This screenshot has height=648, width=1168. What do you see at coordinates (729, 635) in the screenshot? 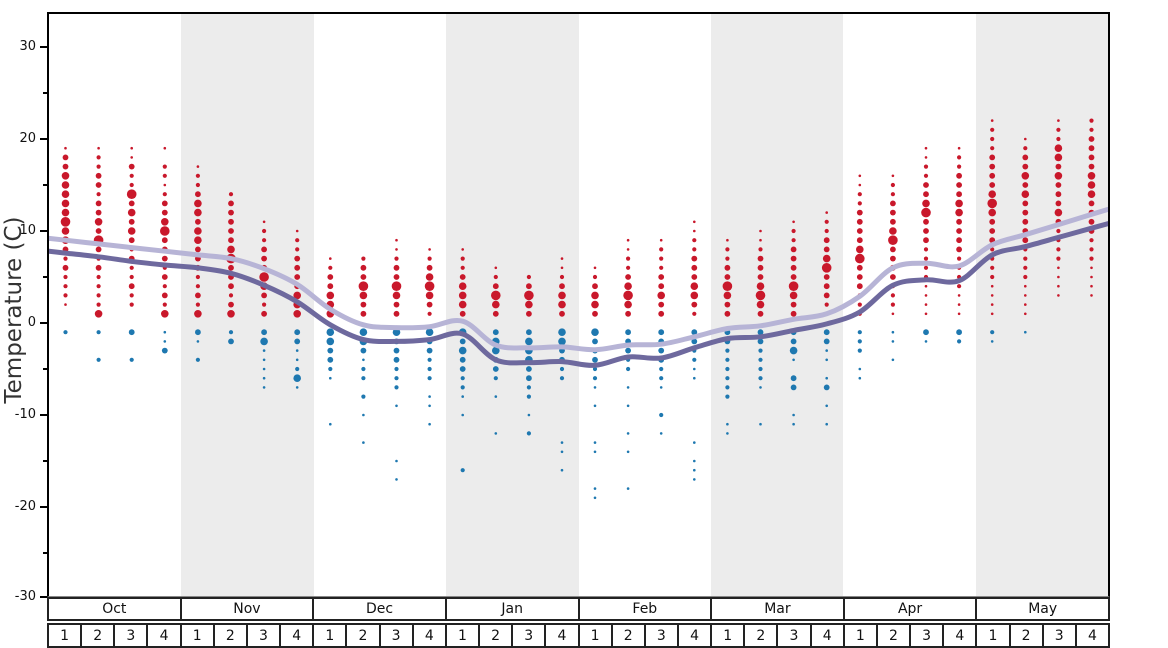
I see `week-cell: 1` at bounding box center [729, 635].